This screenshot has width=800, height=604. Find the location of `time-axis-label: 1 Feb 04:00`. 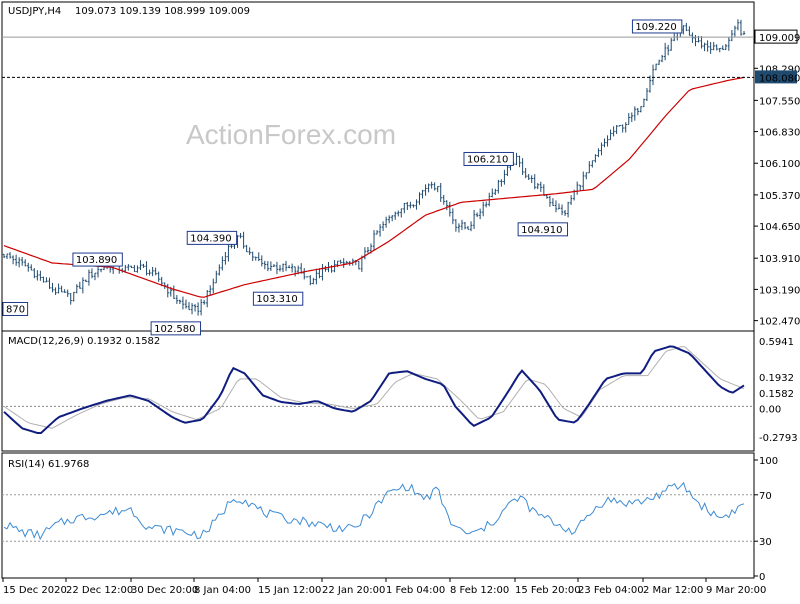

time-axis-label: 1 Feb 04:00 is located at coordinates (415, 590).